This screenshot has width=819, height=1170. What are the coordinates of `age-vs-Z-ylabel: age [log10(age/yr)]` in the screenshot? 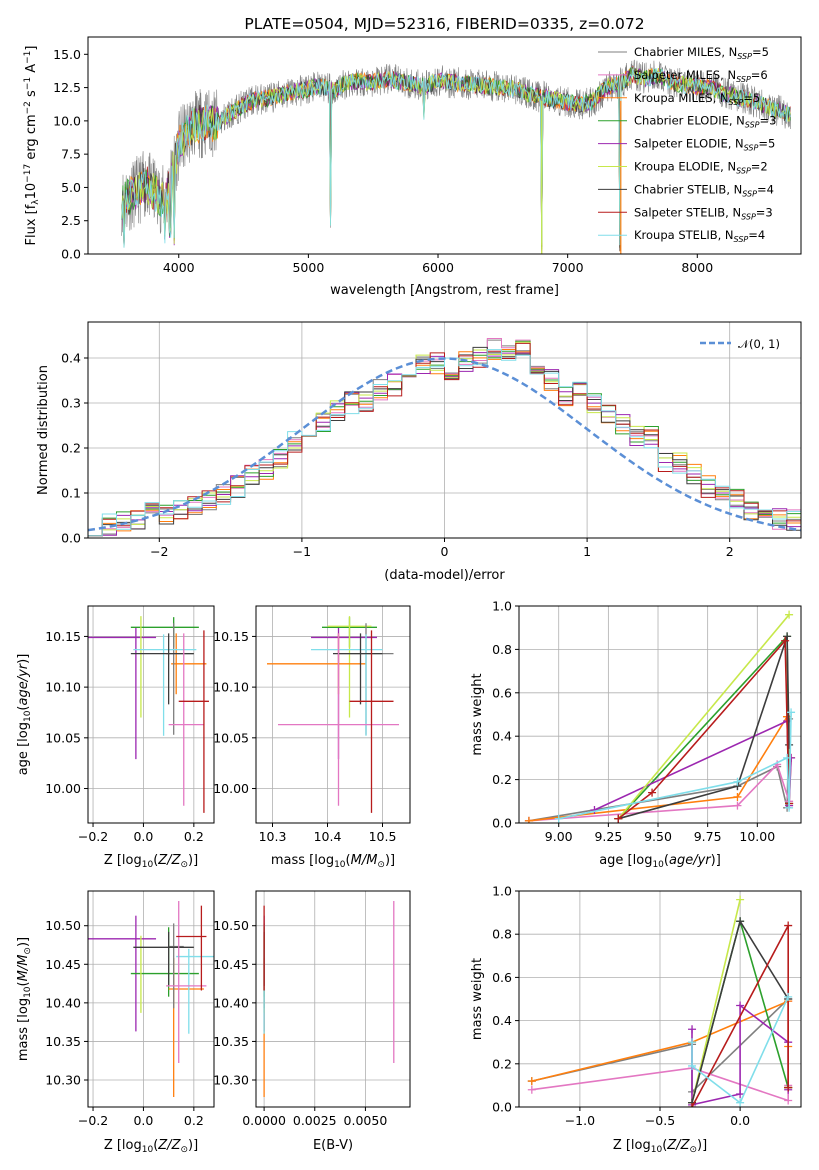 It's located at (24, 715).